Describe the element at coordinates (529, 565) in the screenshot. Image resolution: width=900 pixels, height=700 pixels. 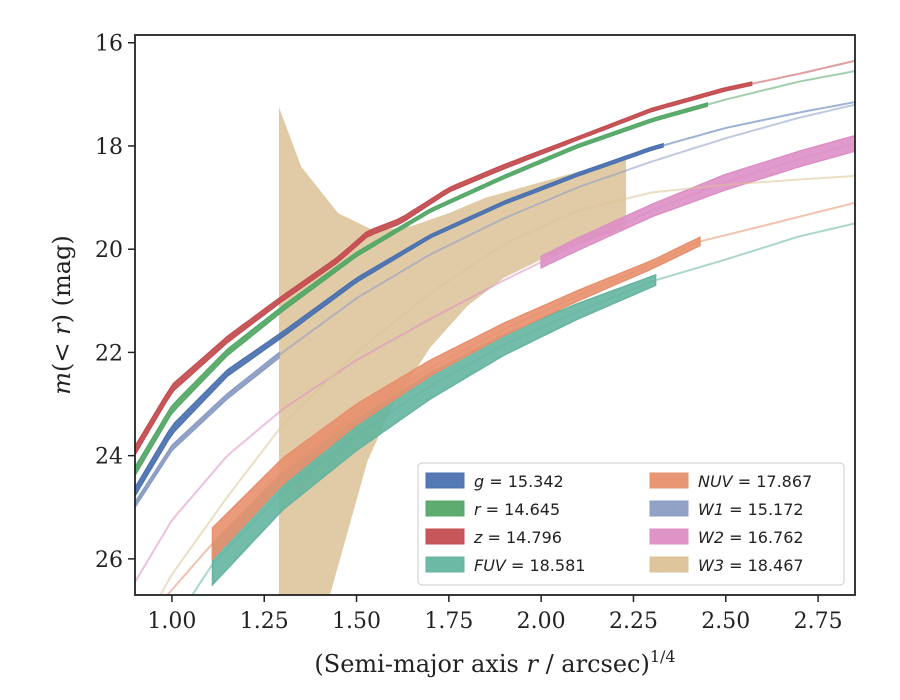
I see `legend-label-fuv: FUV = 18.581` at that location.